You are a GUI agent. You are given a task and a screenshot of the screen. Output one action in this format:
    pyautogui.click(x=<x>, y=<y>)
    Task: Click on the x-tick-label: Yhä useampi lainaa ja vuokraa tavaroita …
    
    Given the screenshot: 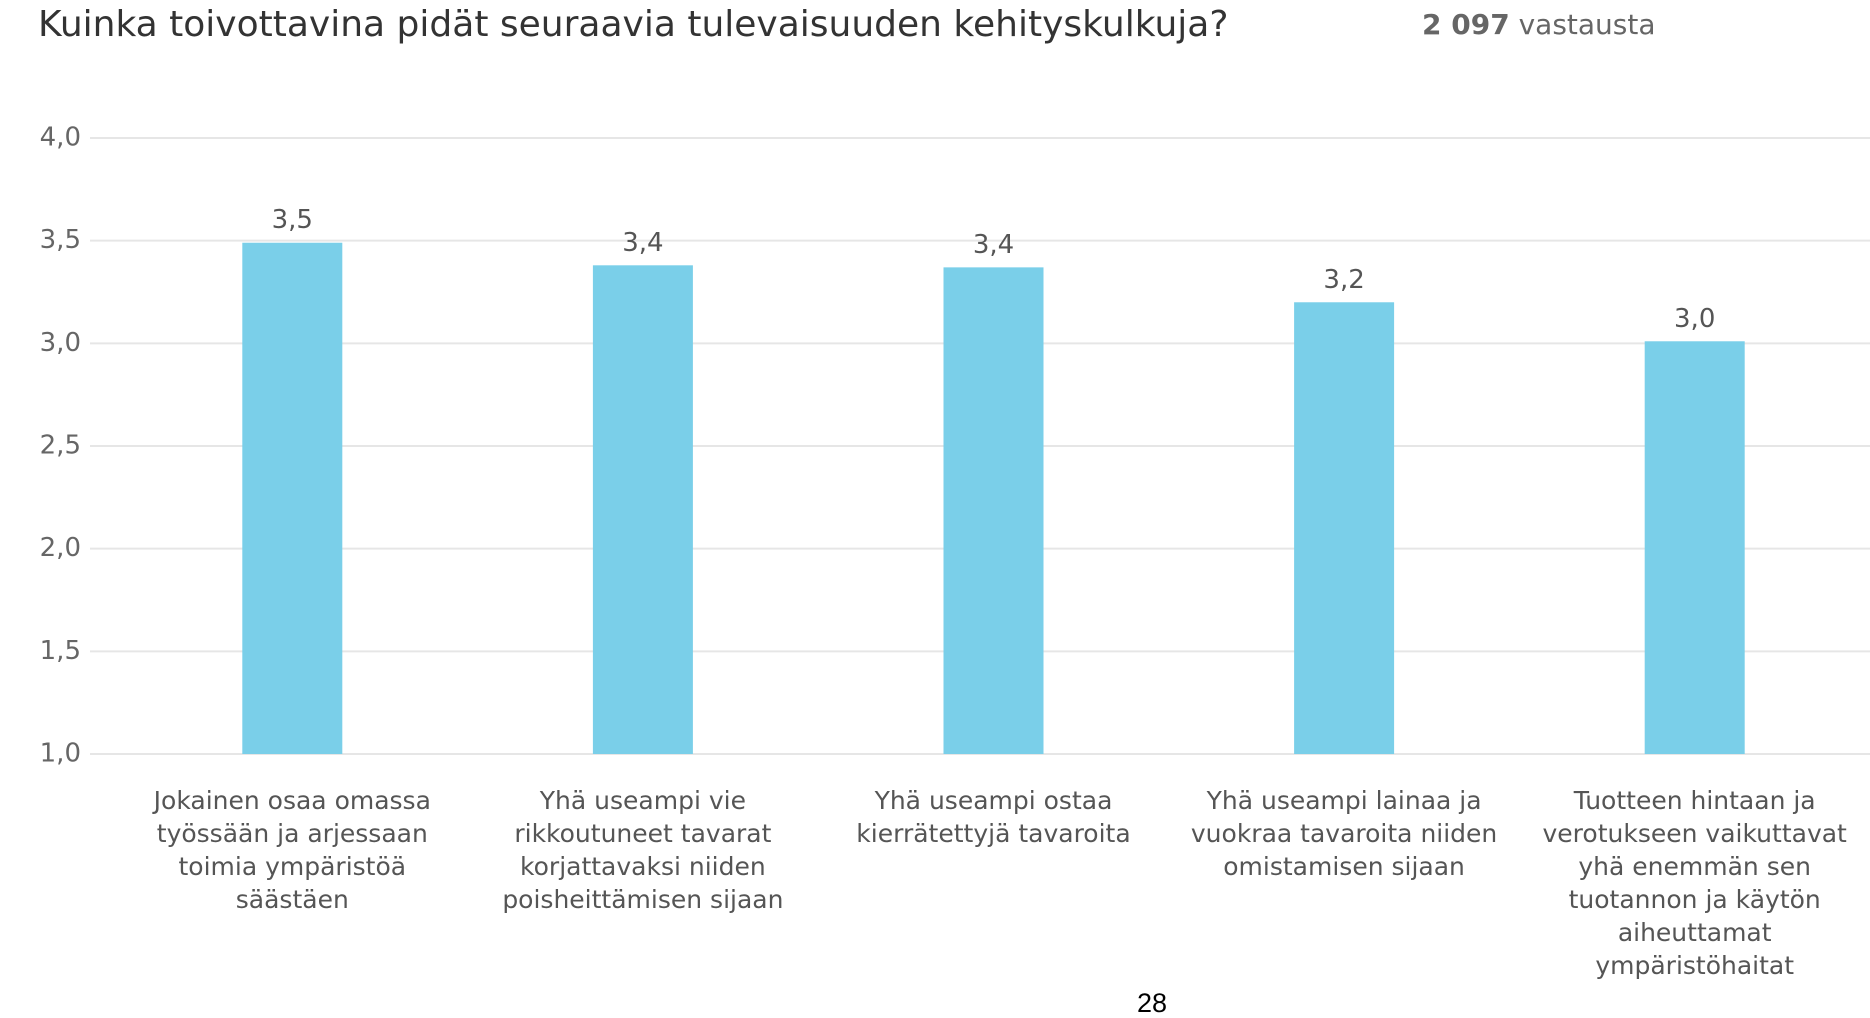 What is the action you would take?
    pyautogui.click(x=1344, y=833)
    